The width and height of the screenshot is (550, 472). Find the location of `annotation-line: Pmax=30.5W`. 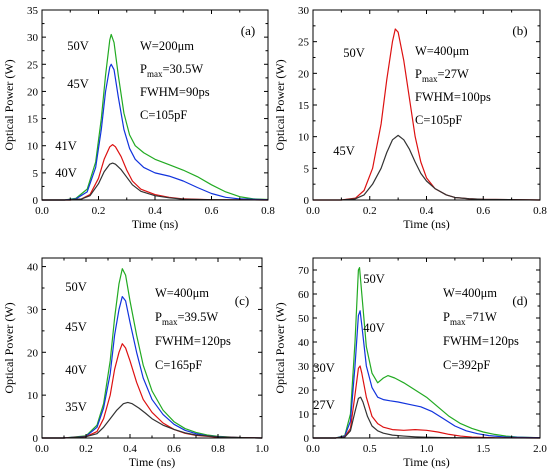

annotation-line: Pmax=30.5W is located at coordinates (171, 70).